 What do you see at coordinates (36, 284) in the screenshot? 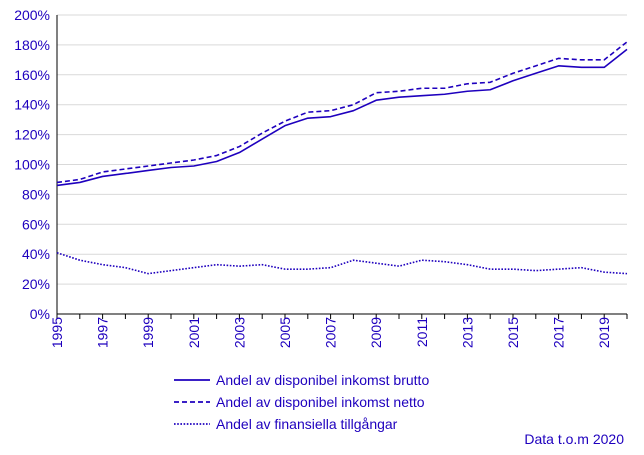
I see `y-tick-label: 20%` at bounding box center [36, 284].